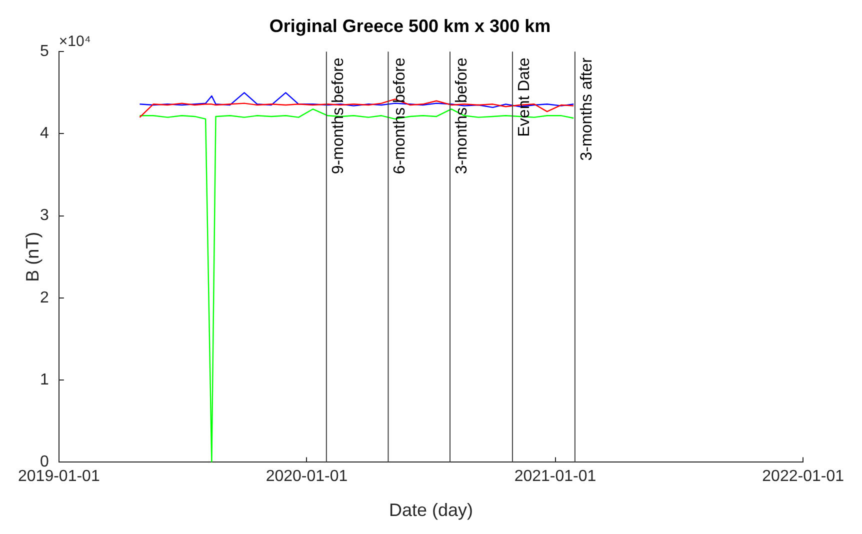 This screenshot has height=534, width=862. Describe the element at coordinates (59, 477) in the screenshot. I see `x-tick-label: 2019-01-01` at that location.